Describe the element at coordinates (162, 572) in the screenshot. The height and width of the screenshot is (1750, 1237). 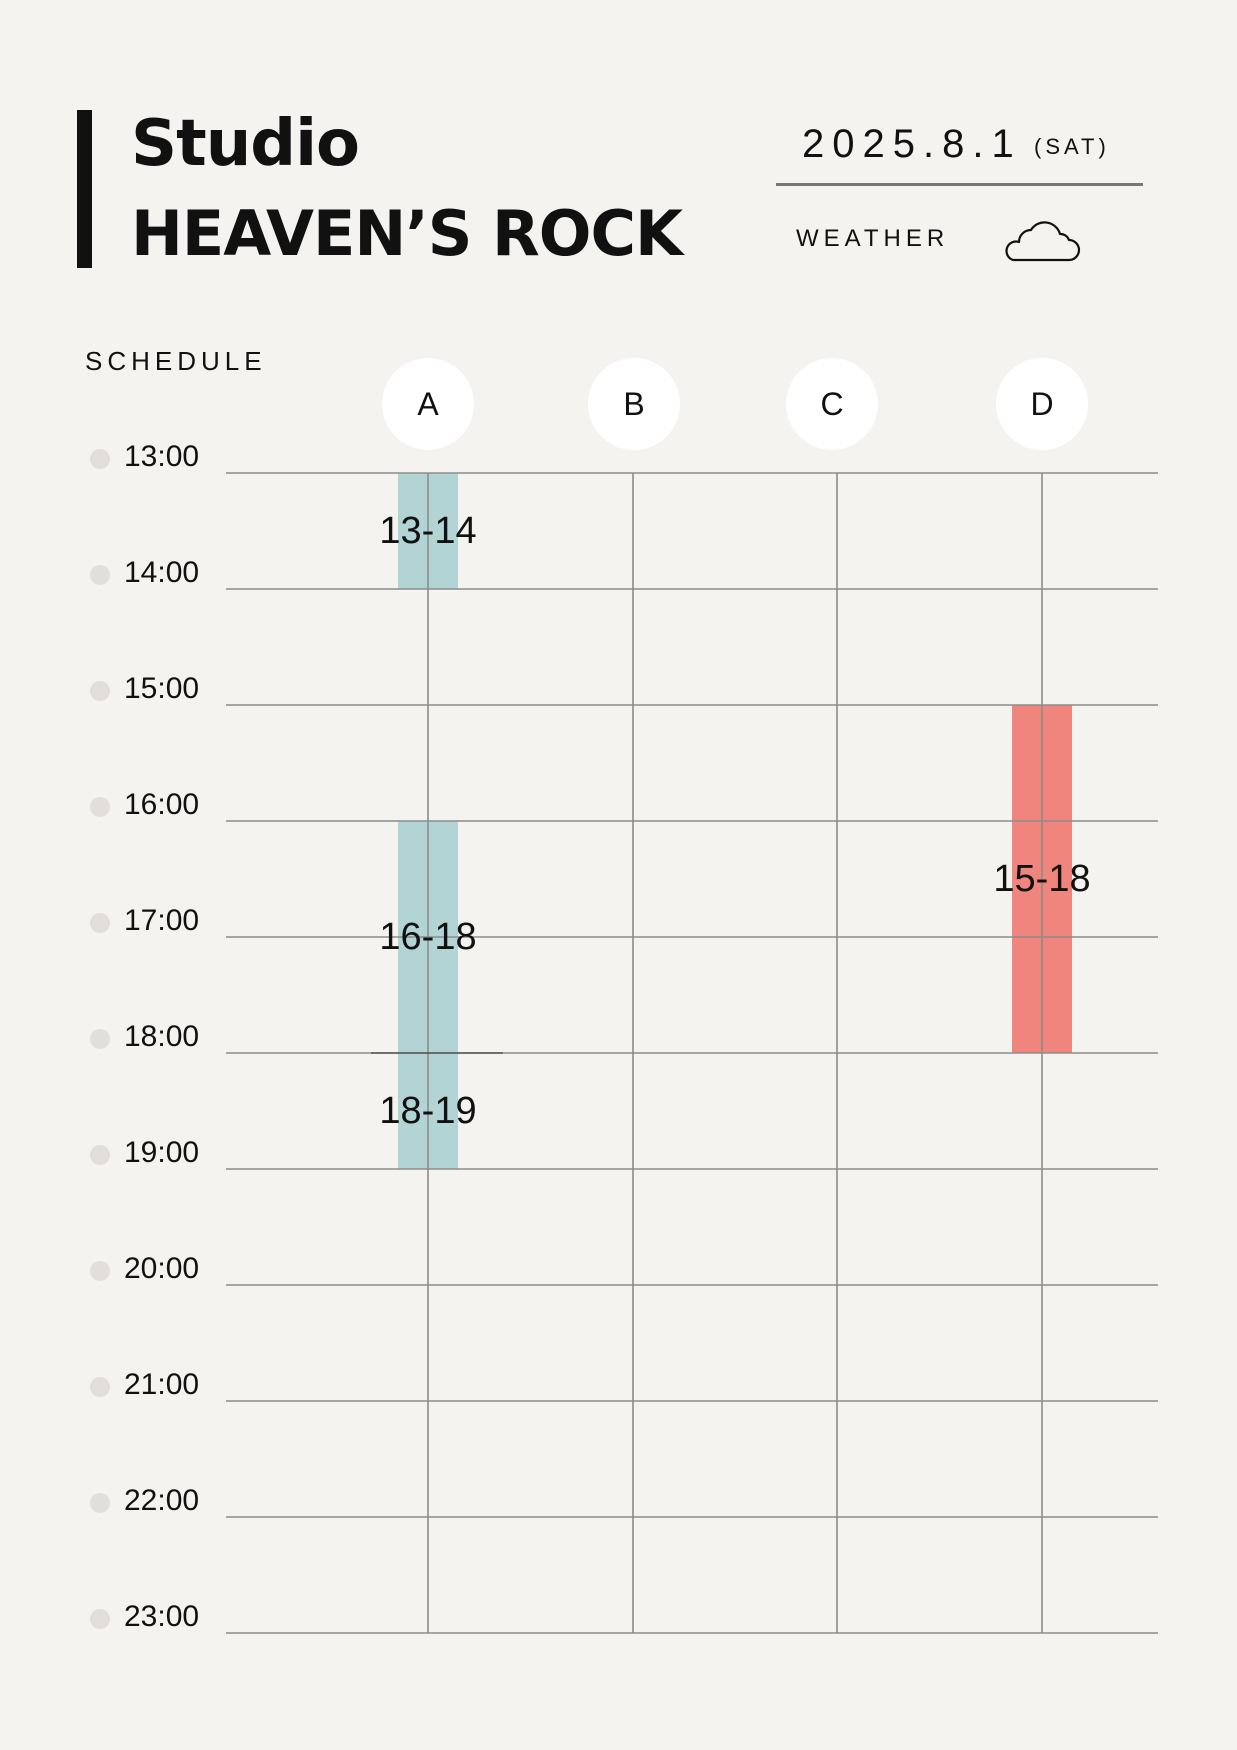
I see `time-label: 14:00` at that location.